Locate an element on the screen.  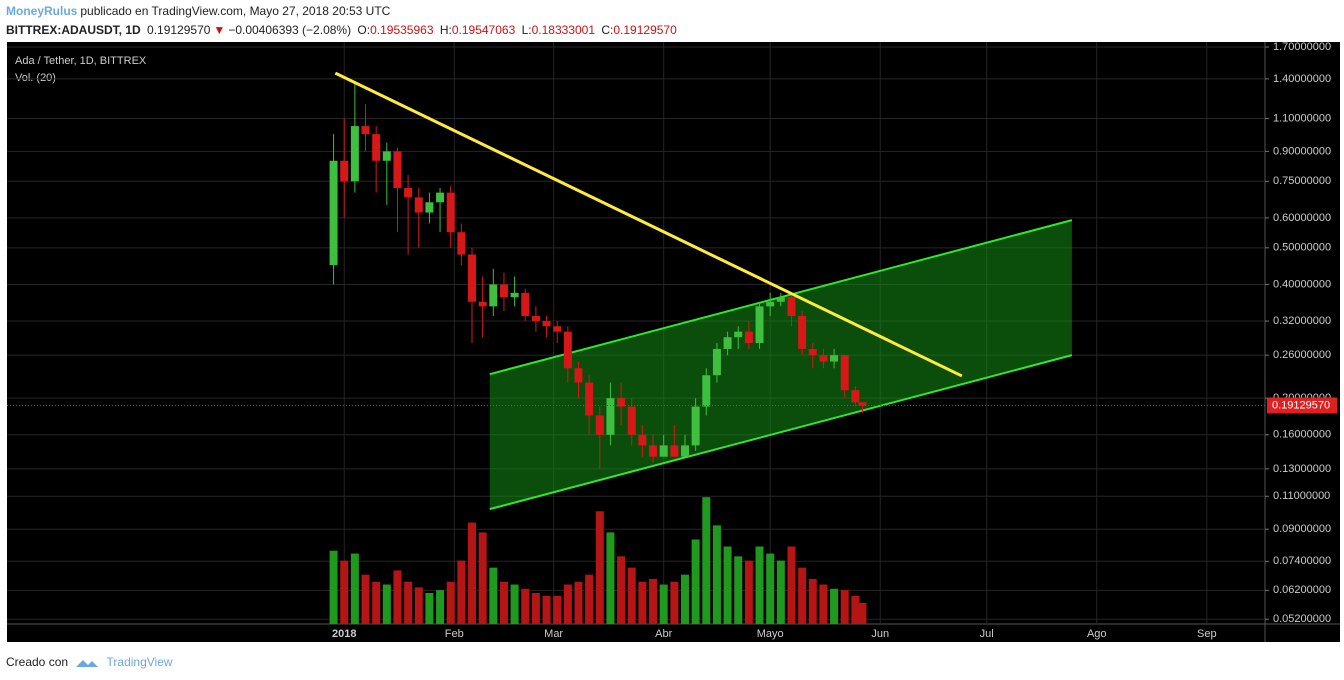
y-tick-label: 0.26000000 is located at coordinates (1302, 355).